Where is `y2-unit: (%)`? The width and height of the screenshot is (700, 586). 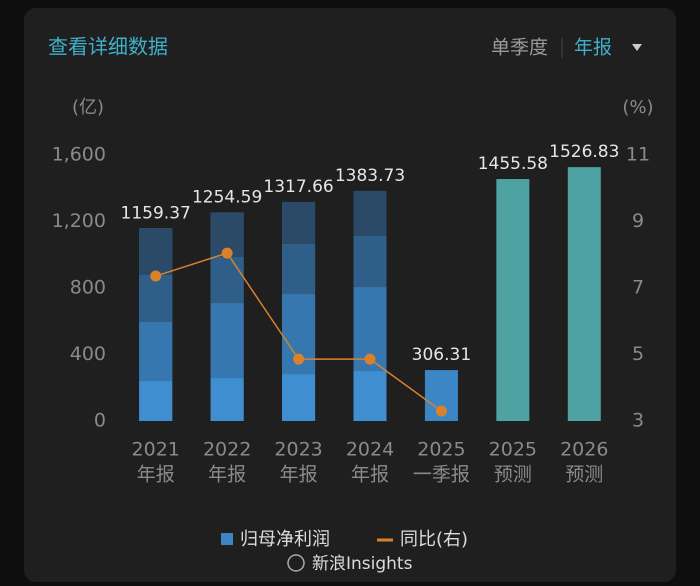
y2-unit: (%) is located at coordinates (637, 107).